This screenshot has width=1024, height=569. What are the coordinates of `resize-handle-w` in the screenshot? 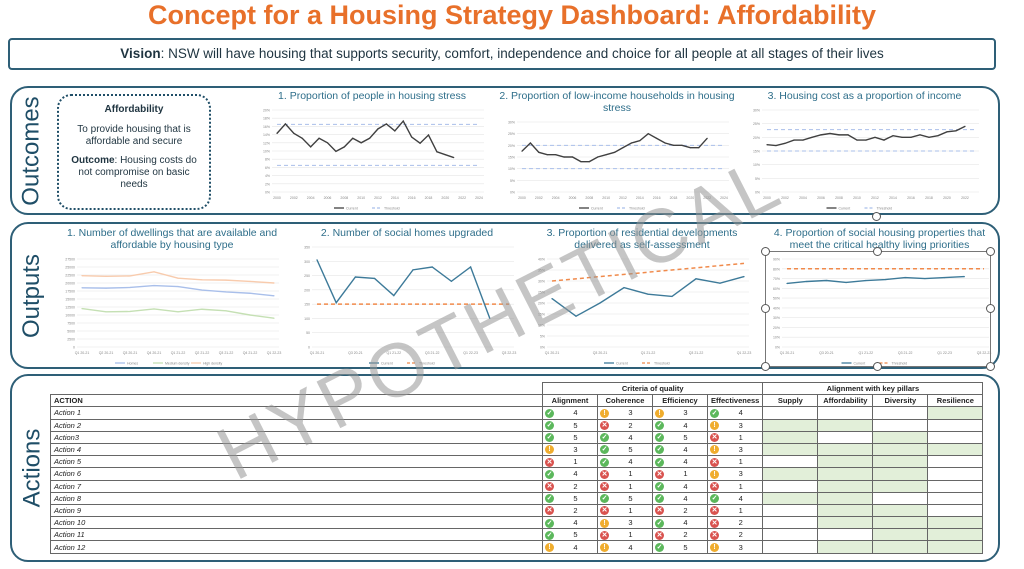 It's located at (765, 308).